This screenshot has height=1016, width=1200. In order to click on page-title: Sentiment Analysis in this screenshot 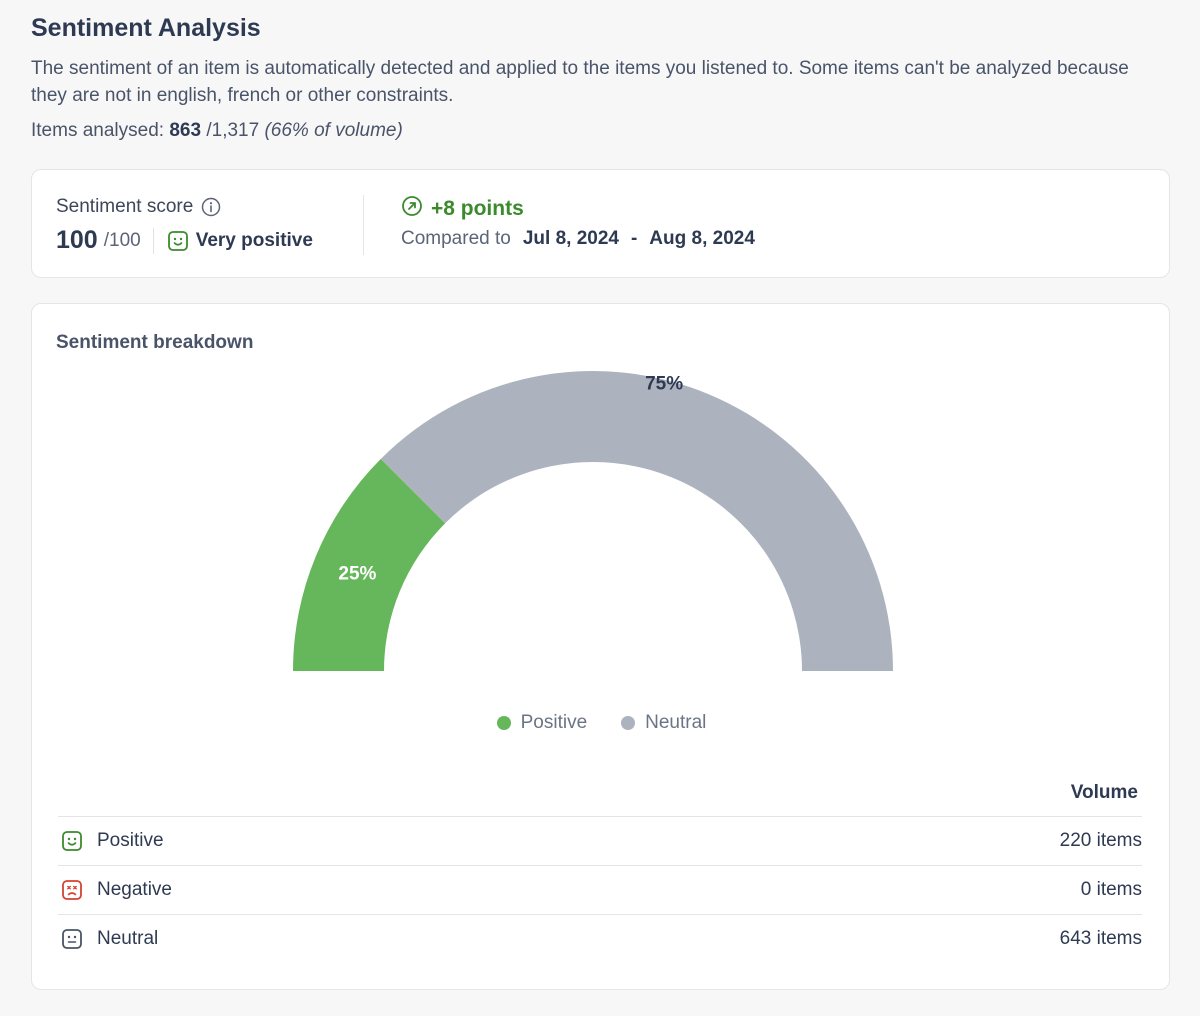, I will do `click(146, 28)`.